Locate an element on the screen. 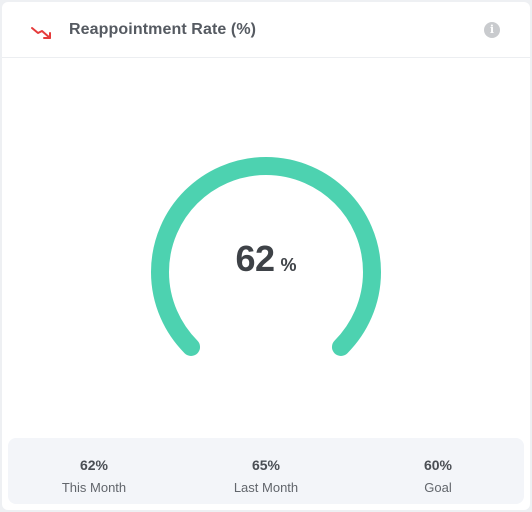 This screenshot has height=512, width=532. stat-value: 60% is located at coordinates (438, 465).